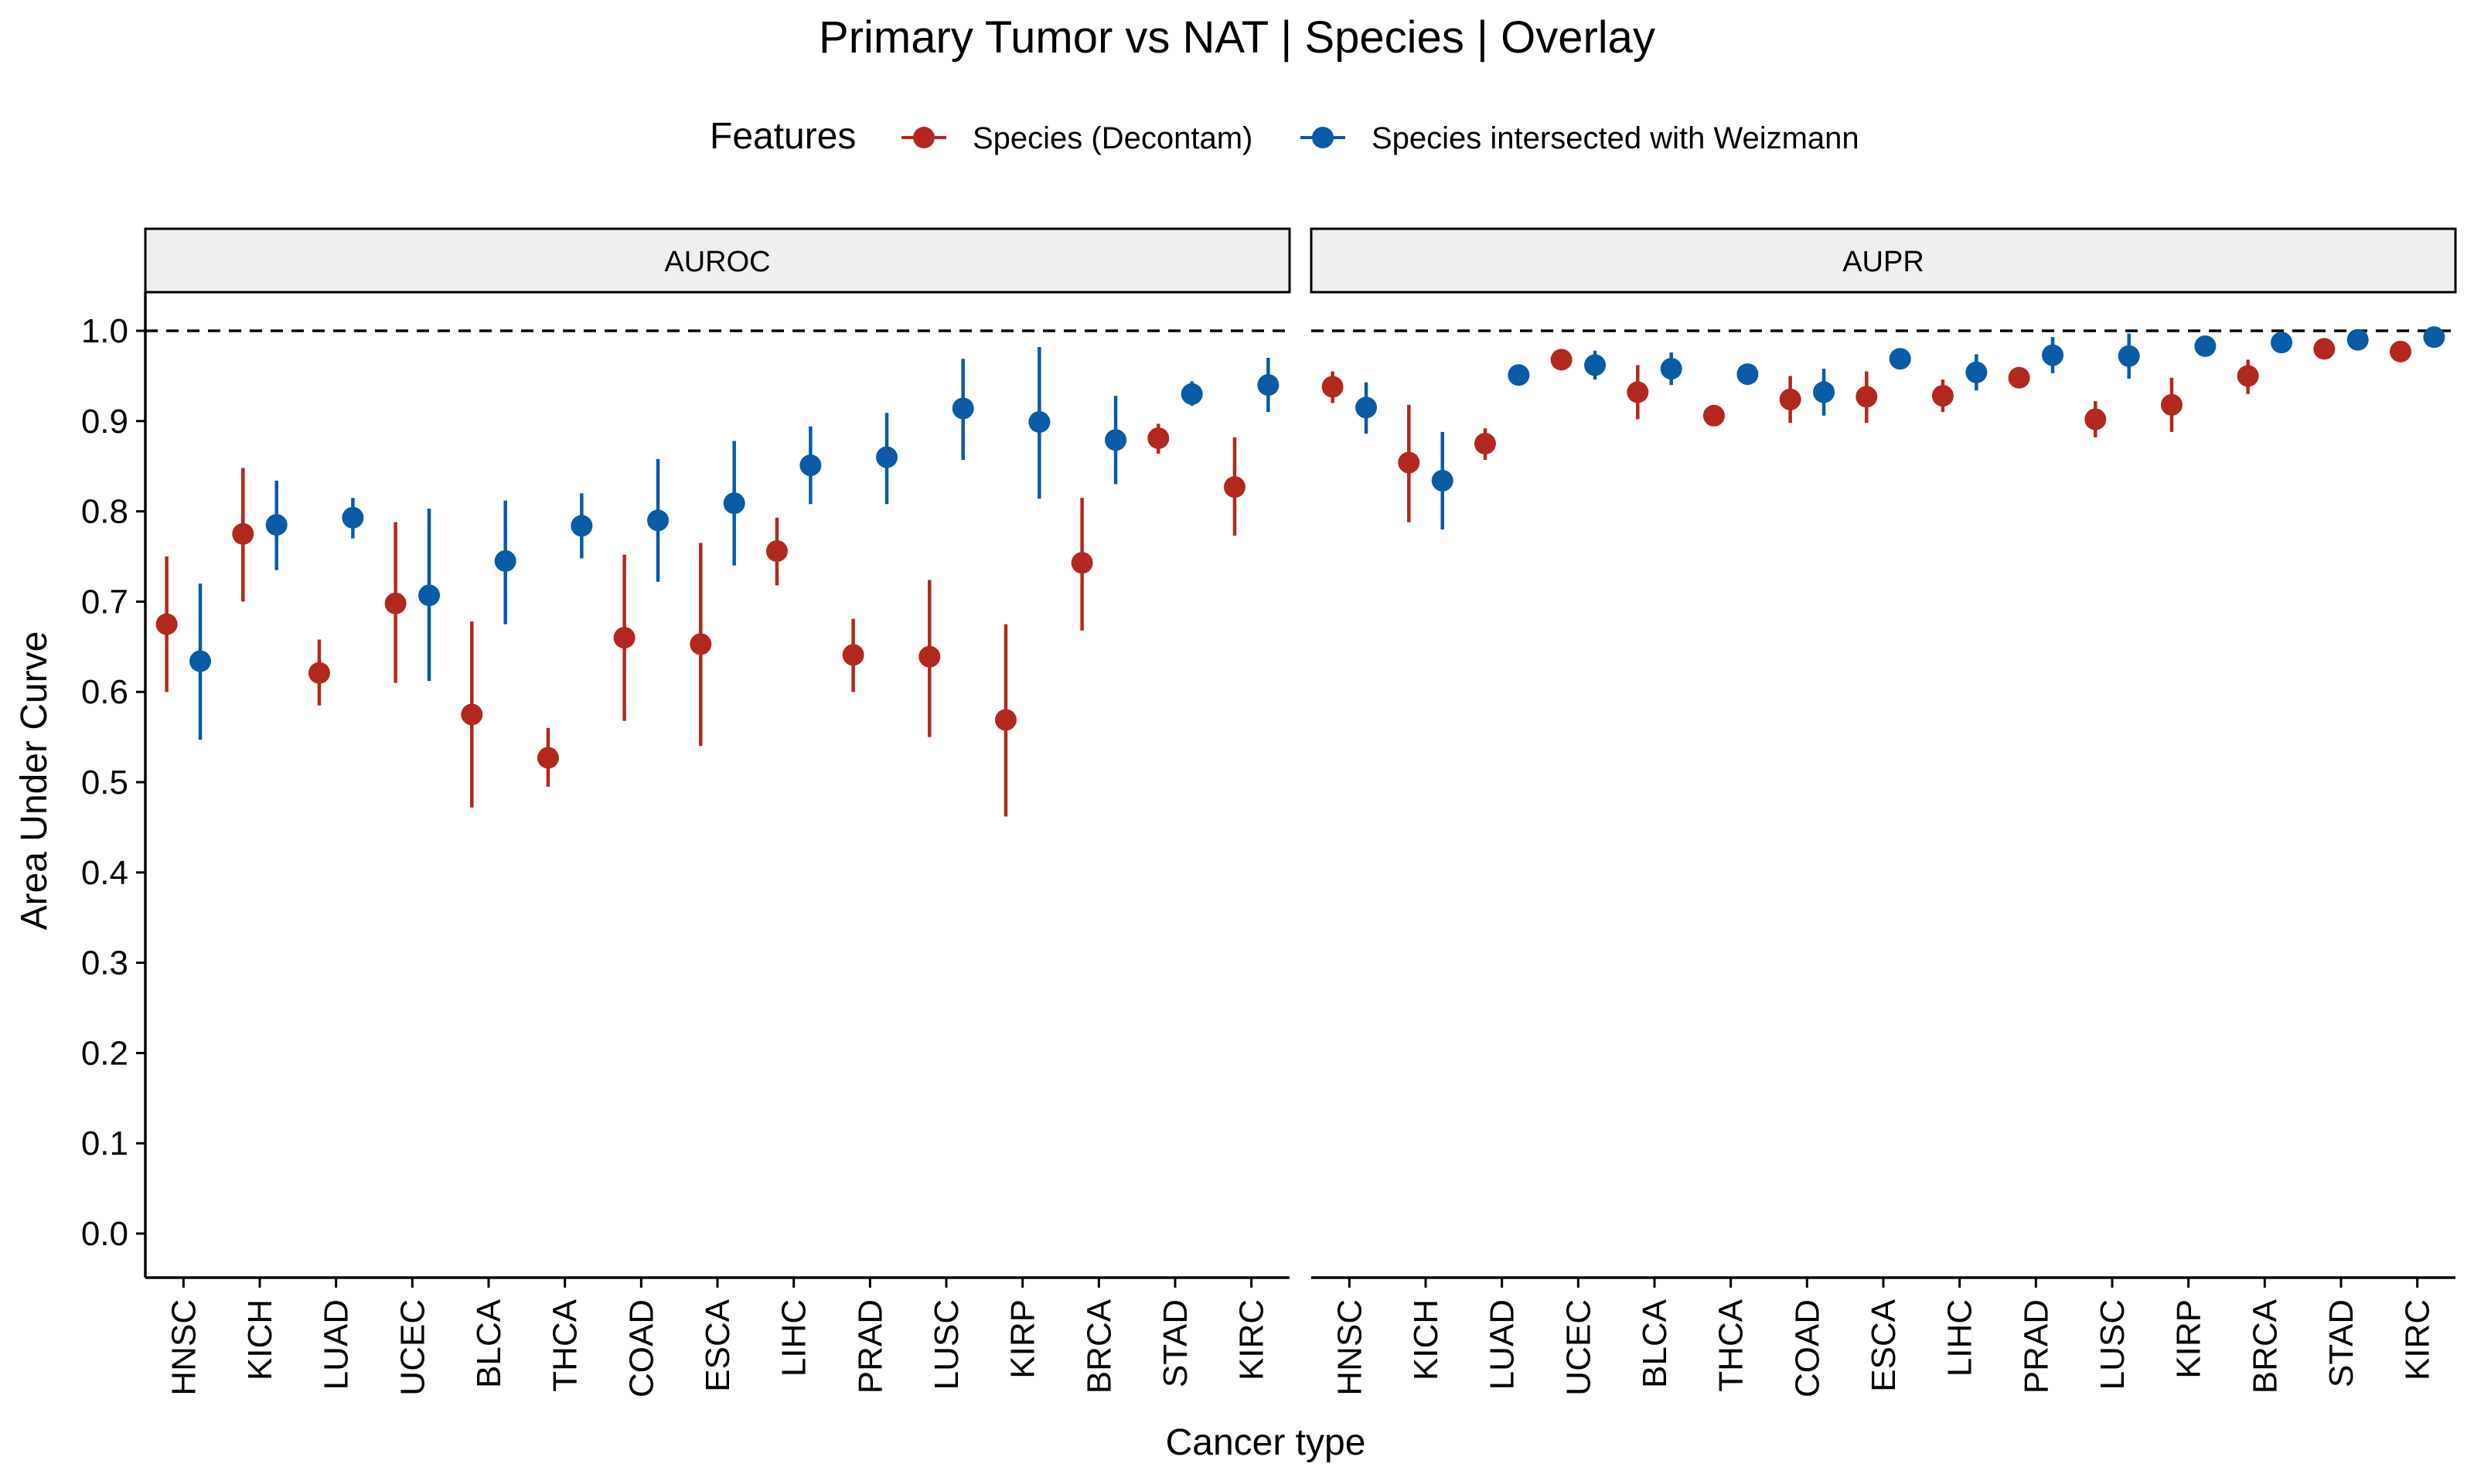  What do you see at coordinates (104, 692) in the screenshot?
I see `y-tick-label: 0.6` at bounding box center [104, 692].